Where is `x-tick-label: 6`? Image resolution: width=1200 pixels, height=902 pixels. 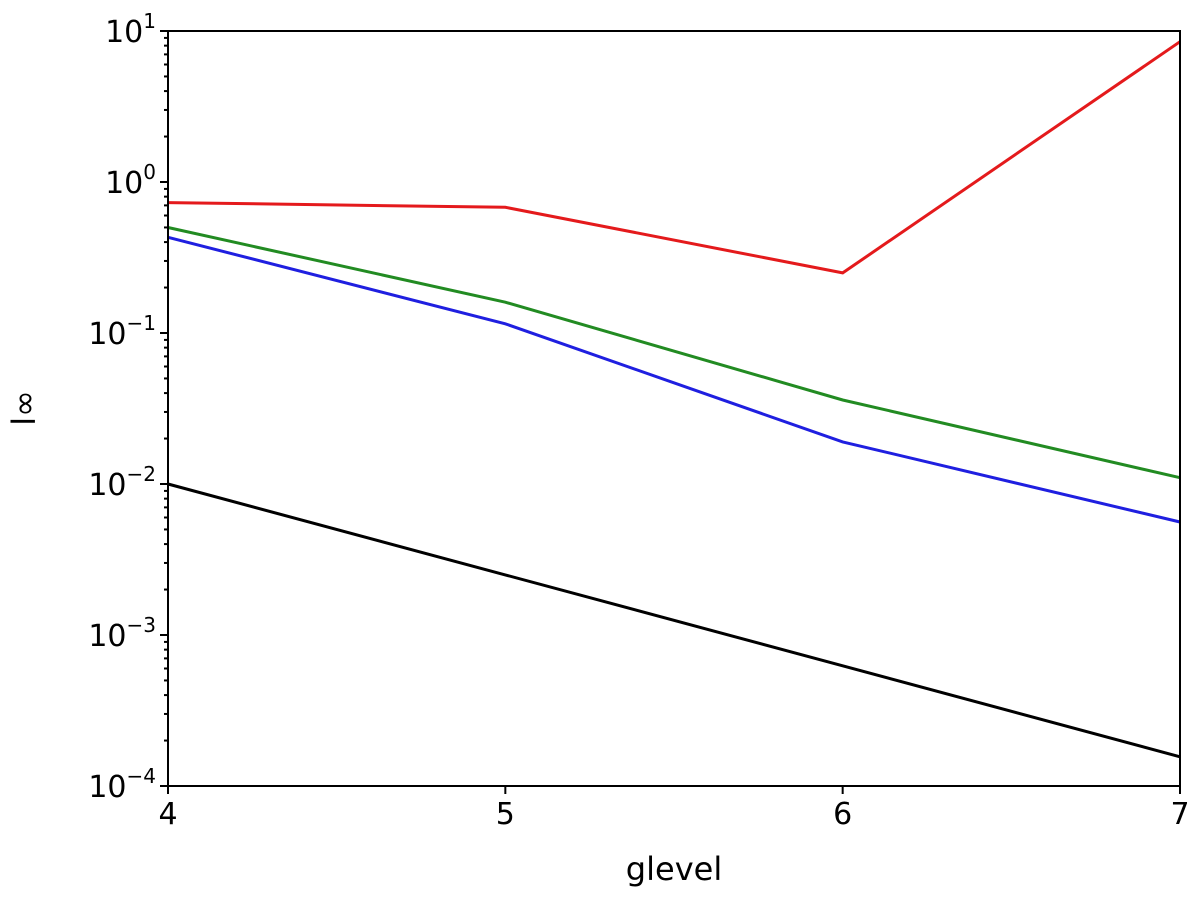
x-tick-label: 6 is located at coordinates (842, 814).